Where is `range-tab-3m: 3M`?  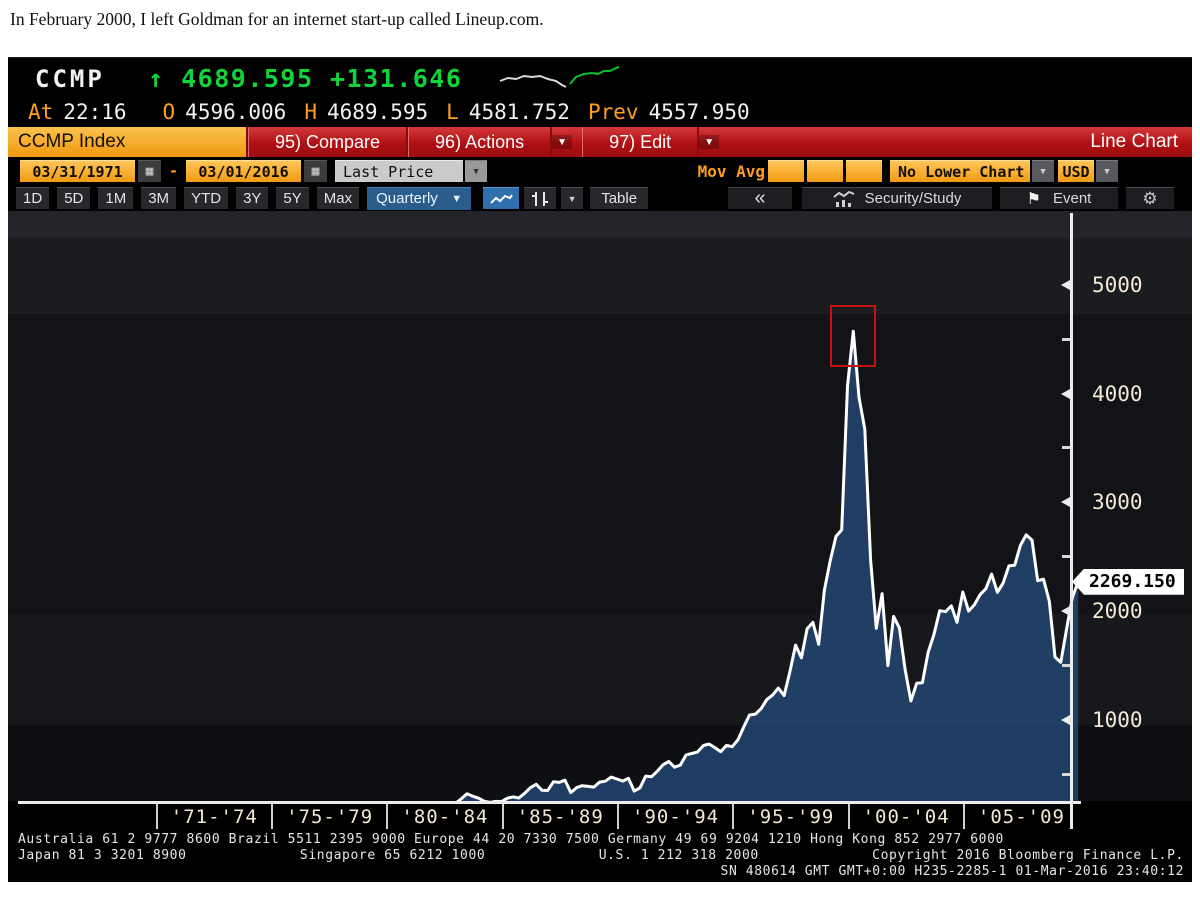
range-tab-3m: 3M is located at coordinates (159, 198).